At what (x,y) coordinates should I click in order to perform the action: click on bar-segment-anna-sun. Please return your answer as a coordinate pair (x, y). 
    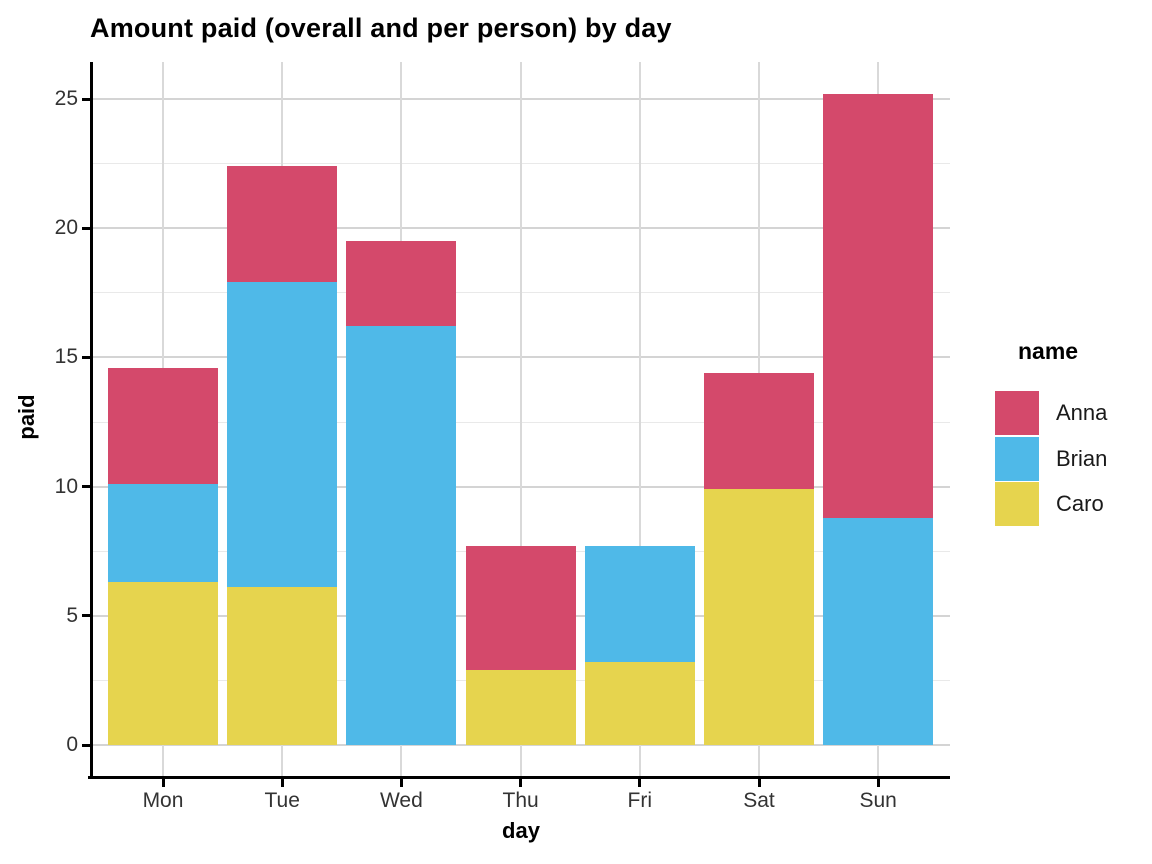
    Looking at the image, I should click on (878, 305).